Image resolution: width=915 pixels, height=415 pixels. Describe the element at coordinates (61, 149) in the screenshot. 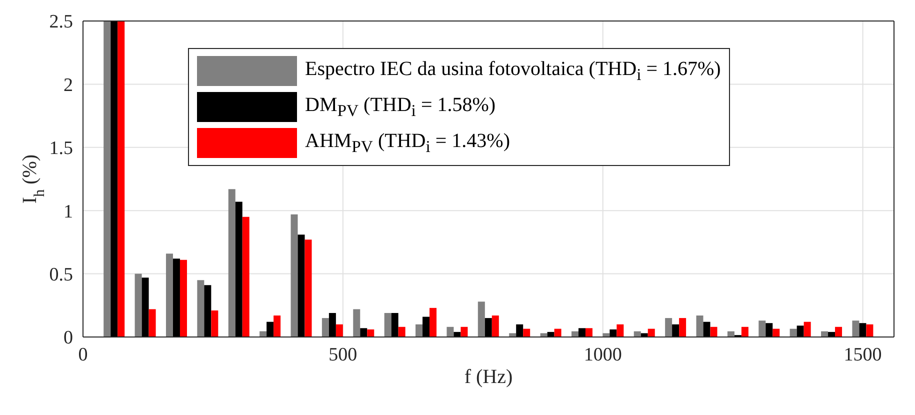

I see `y-tick-label: 1.5` at that location.